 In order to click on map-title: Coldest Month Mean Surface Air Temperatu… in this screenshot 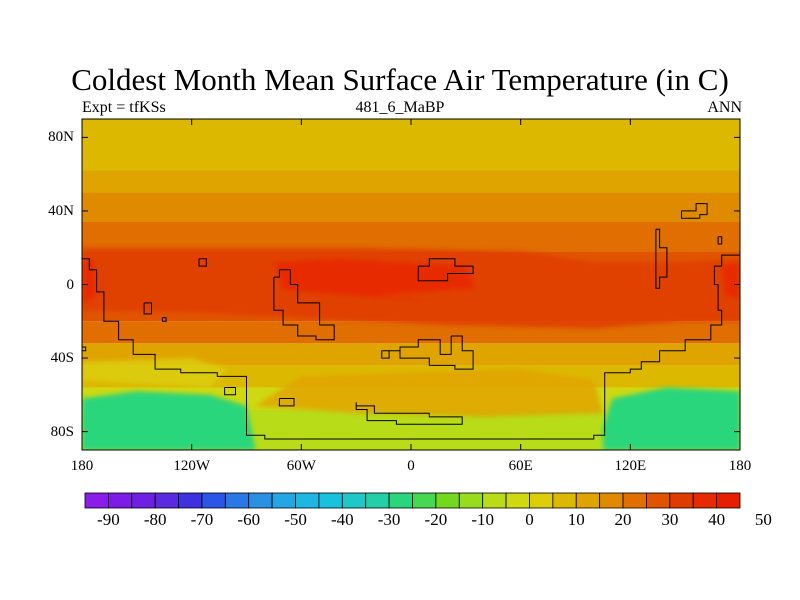, I will do `click(400, 79)`.